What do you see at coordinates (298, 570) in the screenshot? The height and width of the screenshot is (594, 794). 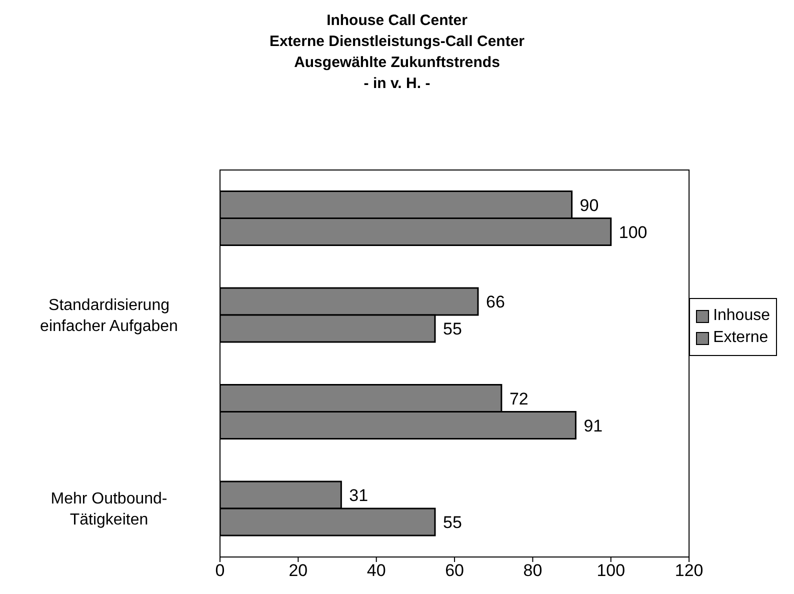 I see `x-tick-label: 20` at bounding box center [298, 570].